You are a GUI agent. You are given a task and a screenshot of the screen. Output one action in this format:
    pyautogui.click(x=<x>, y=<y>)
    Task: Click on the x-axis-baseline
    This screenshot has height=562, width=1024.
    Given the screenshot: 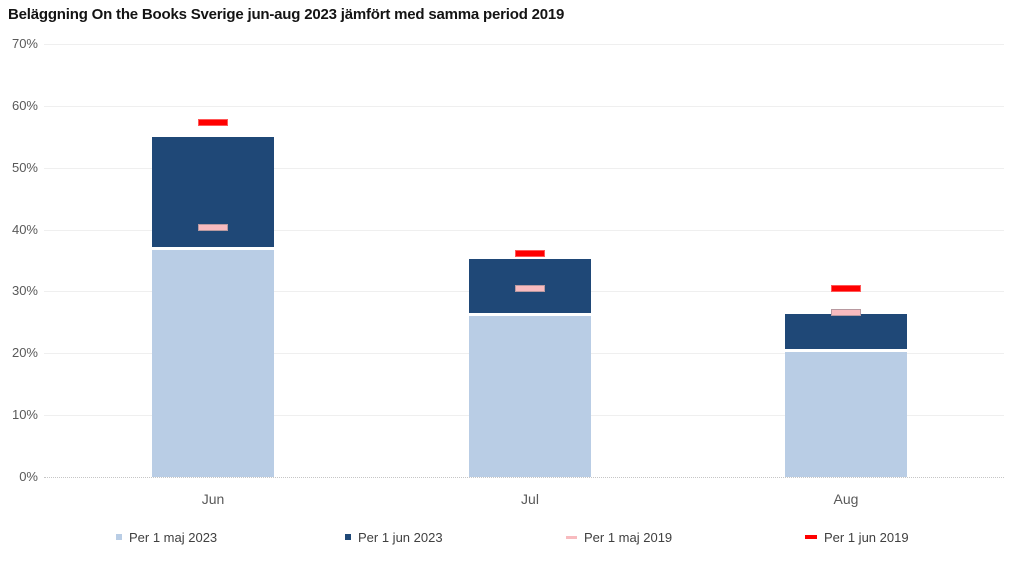 What is the action you would take?
    pyautogui.click(x=524, y=477)
    